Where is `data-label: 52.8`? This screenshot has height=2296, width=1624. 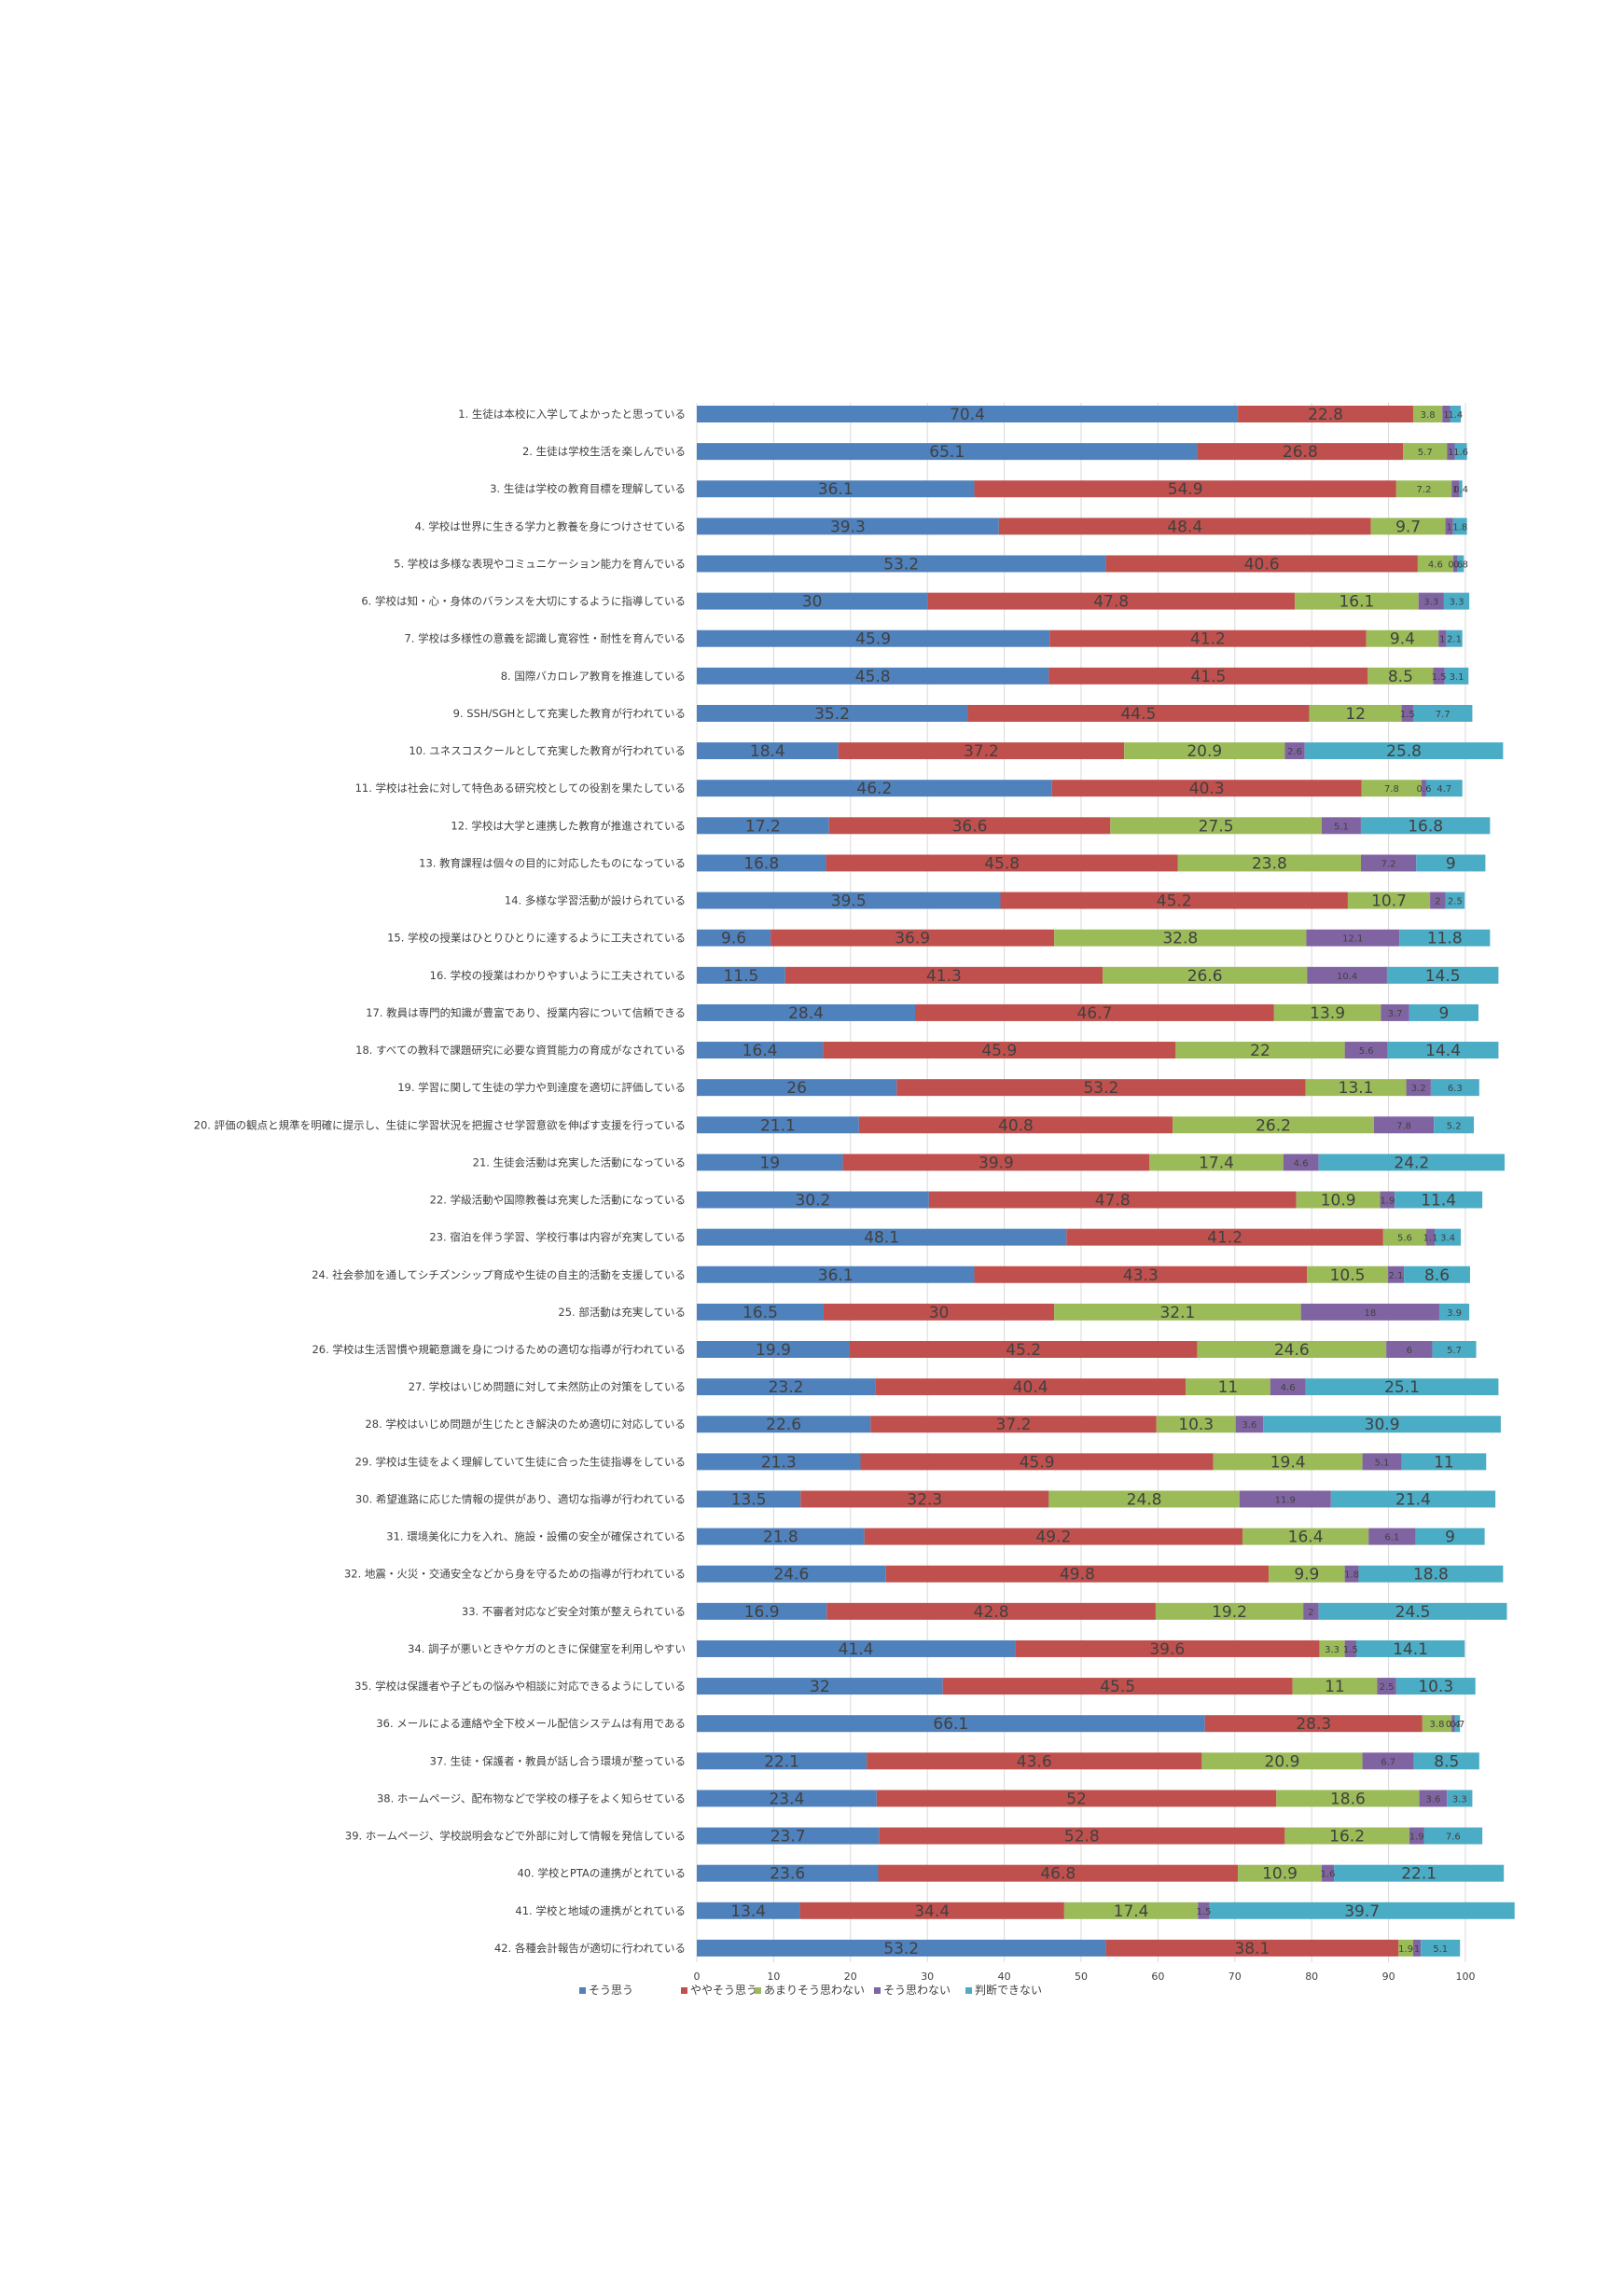
data-label: 52.8 is located at coordinates (1082, 1837).